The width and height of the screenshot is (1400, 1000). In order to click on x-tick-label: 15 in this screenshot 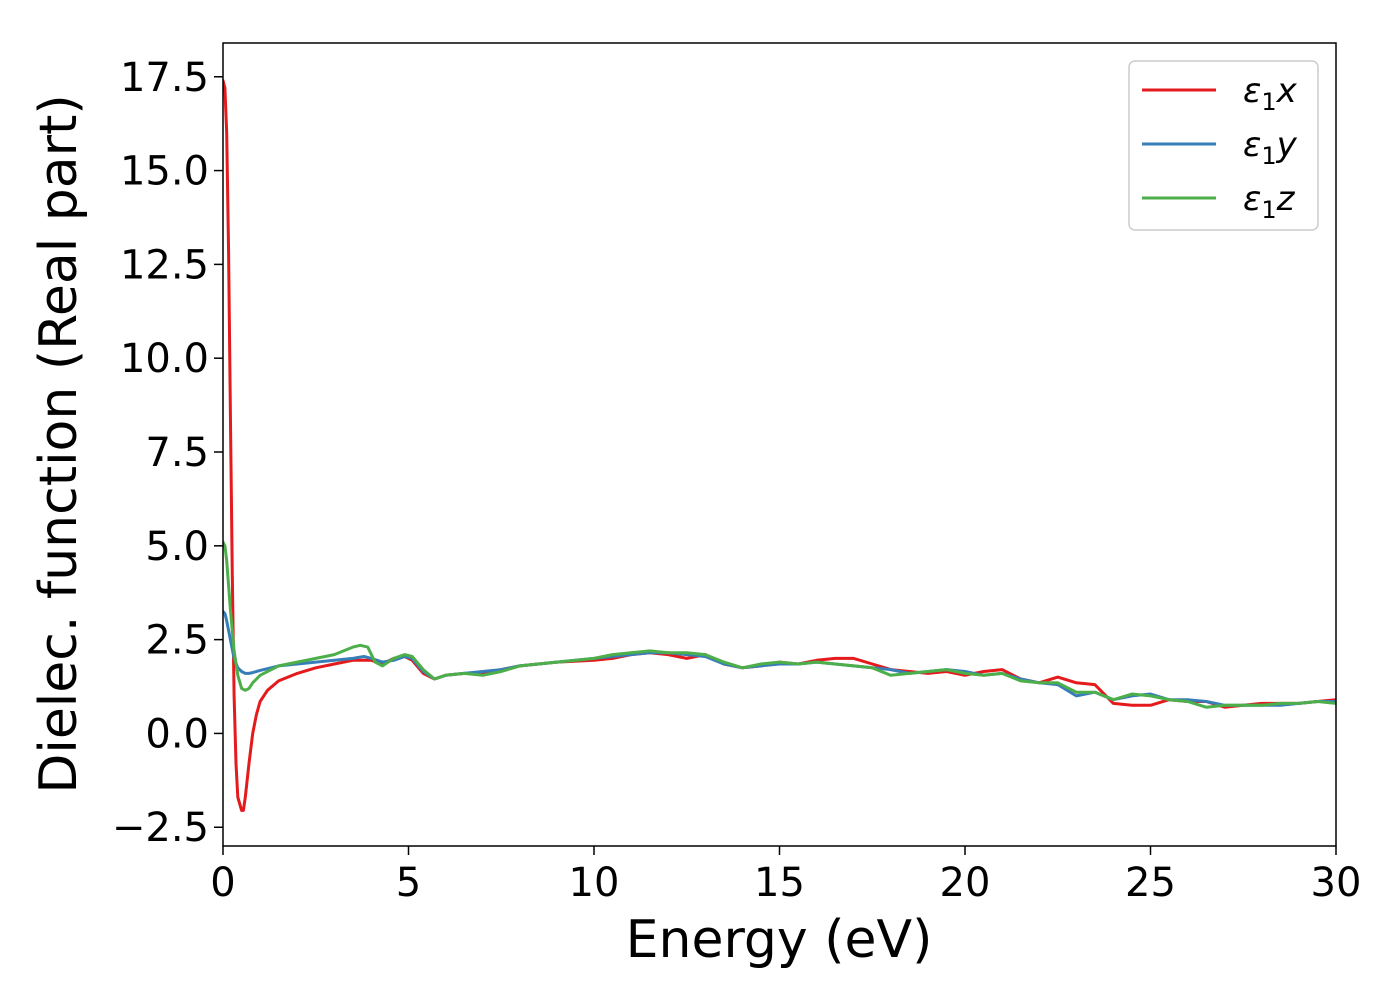, I will do `click(779, 883)`.